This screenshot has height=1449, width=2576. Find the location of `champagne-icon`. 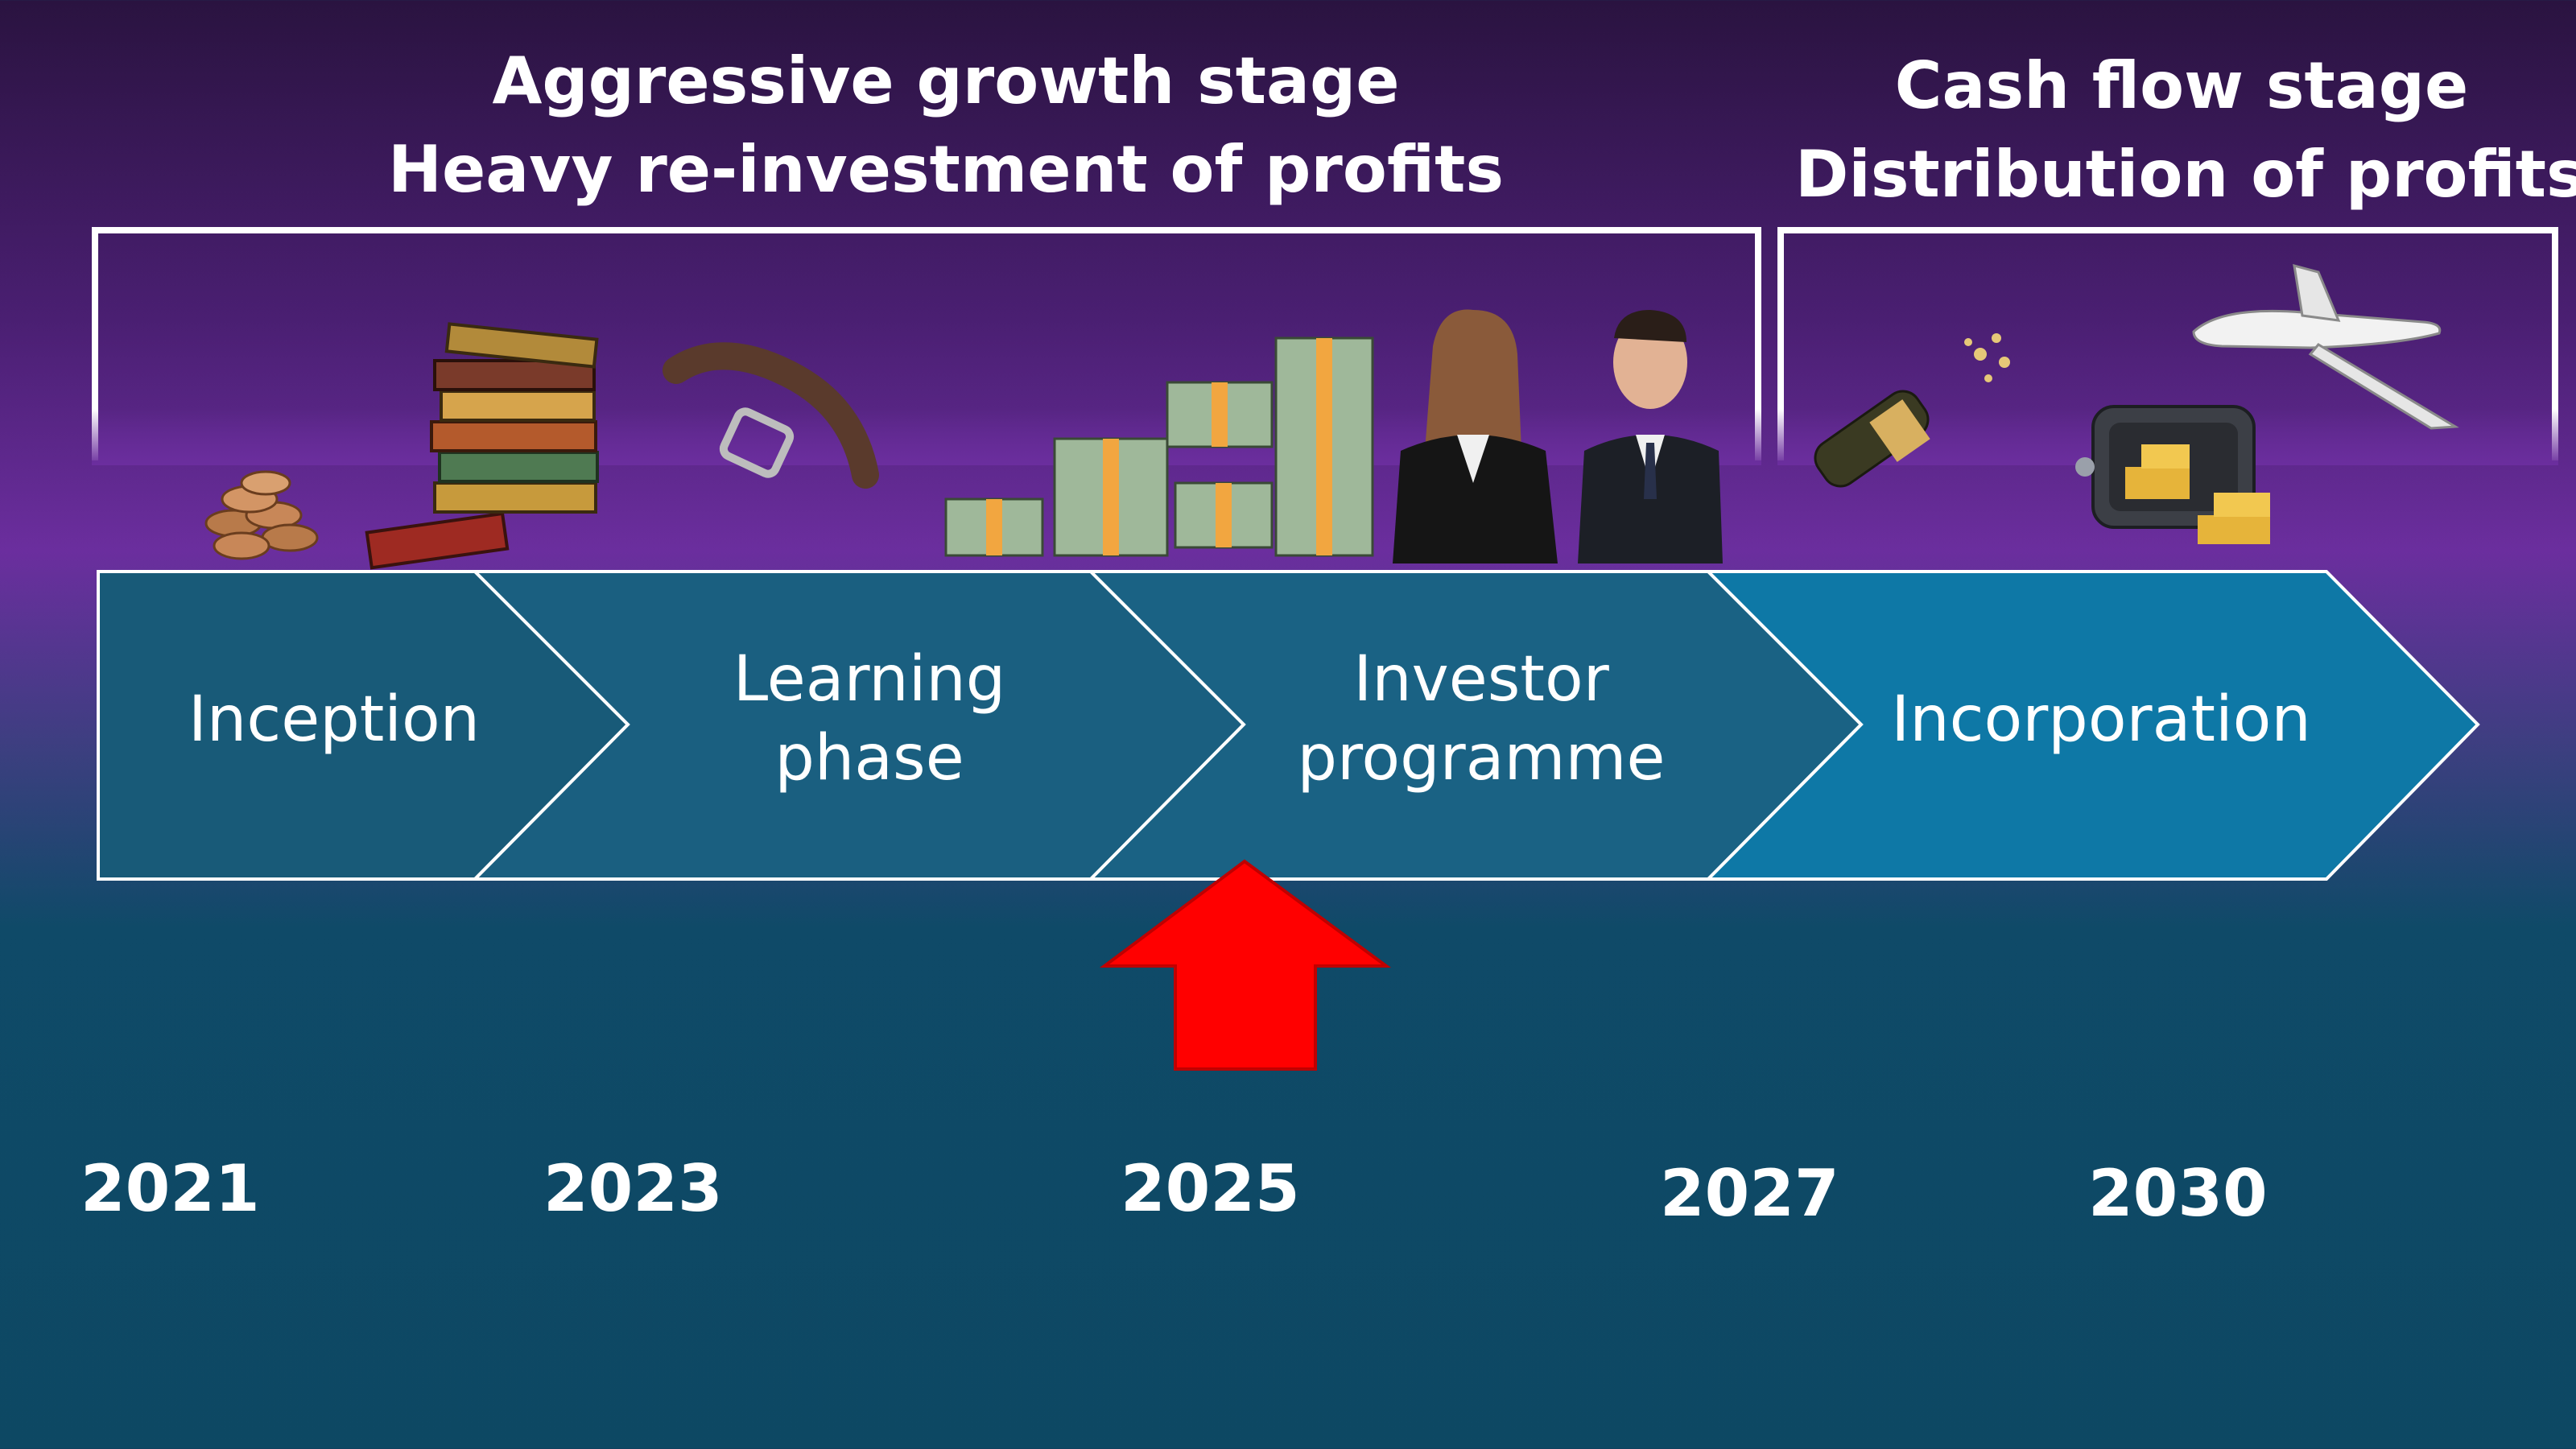

champagne-icon is located at coordinates (1912, 410).